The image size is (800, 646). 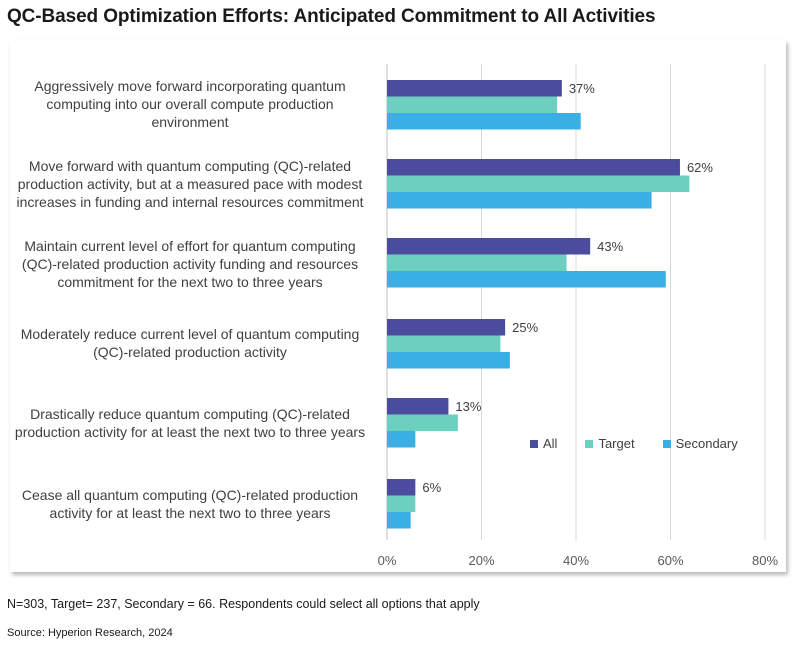 I want to click on legend-item-target: Target, so click(x=610, y=443).